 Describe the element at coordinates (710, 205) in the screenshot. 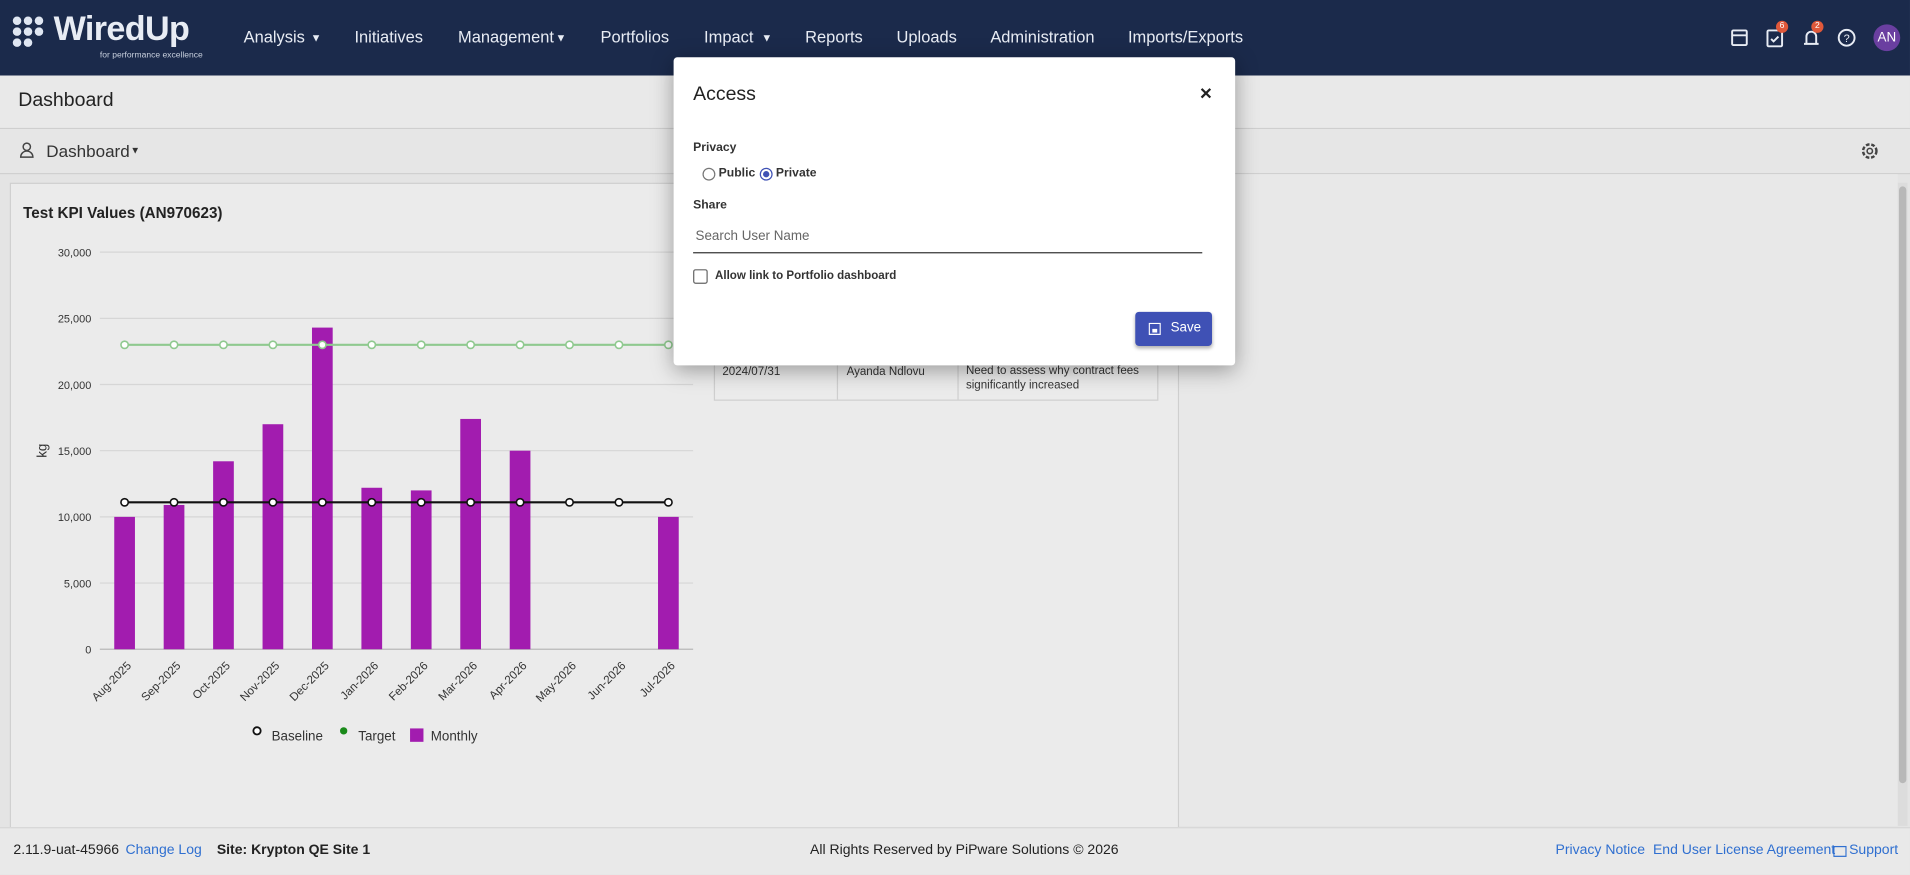

I see `share-label: Share` at that location.